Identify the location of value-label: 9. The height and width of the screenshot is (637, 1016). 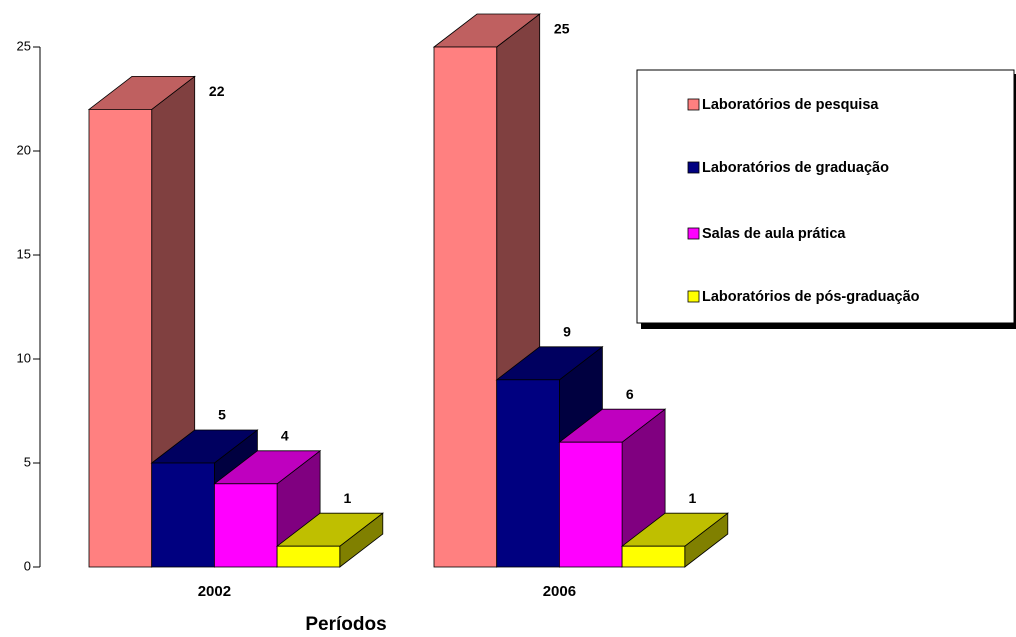
(567, 332).